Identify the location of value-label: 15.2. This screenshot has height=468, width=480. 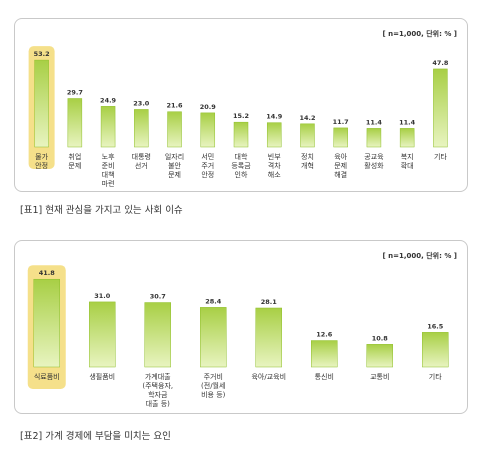
(241, 116).